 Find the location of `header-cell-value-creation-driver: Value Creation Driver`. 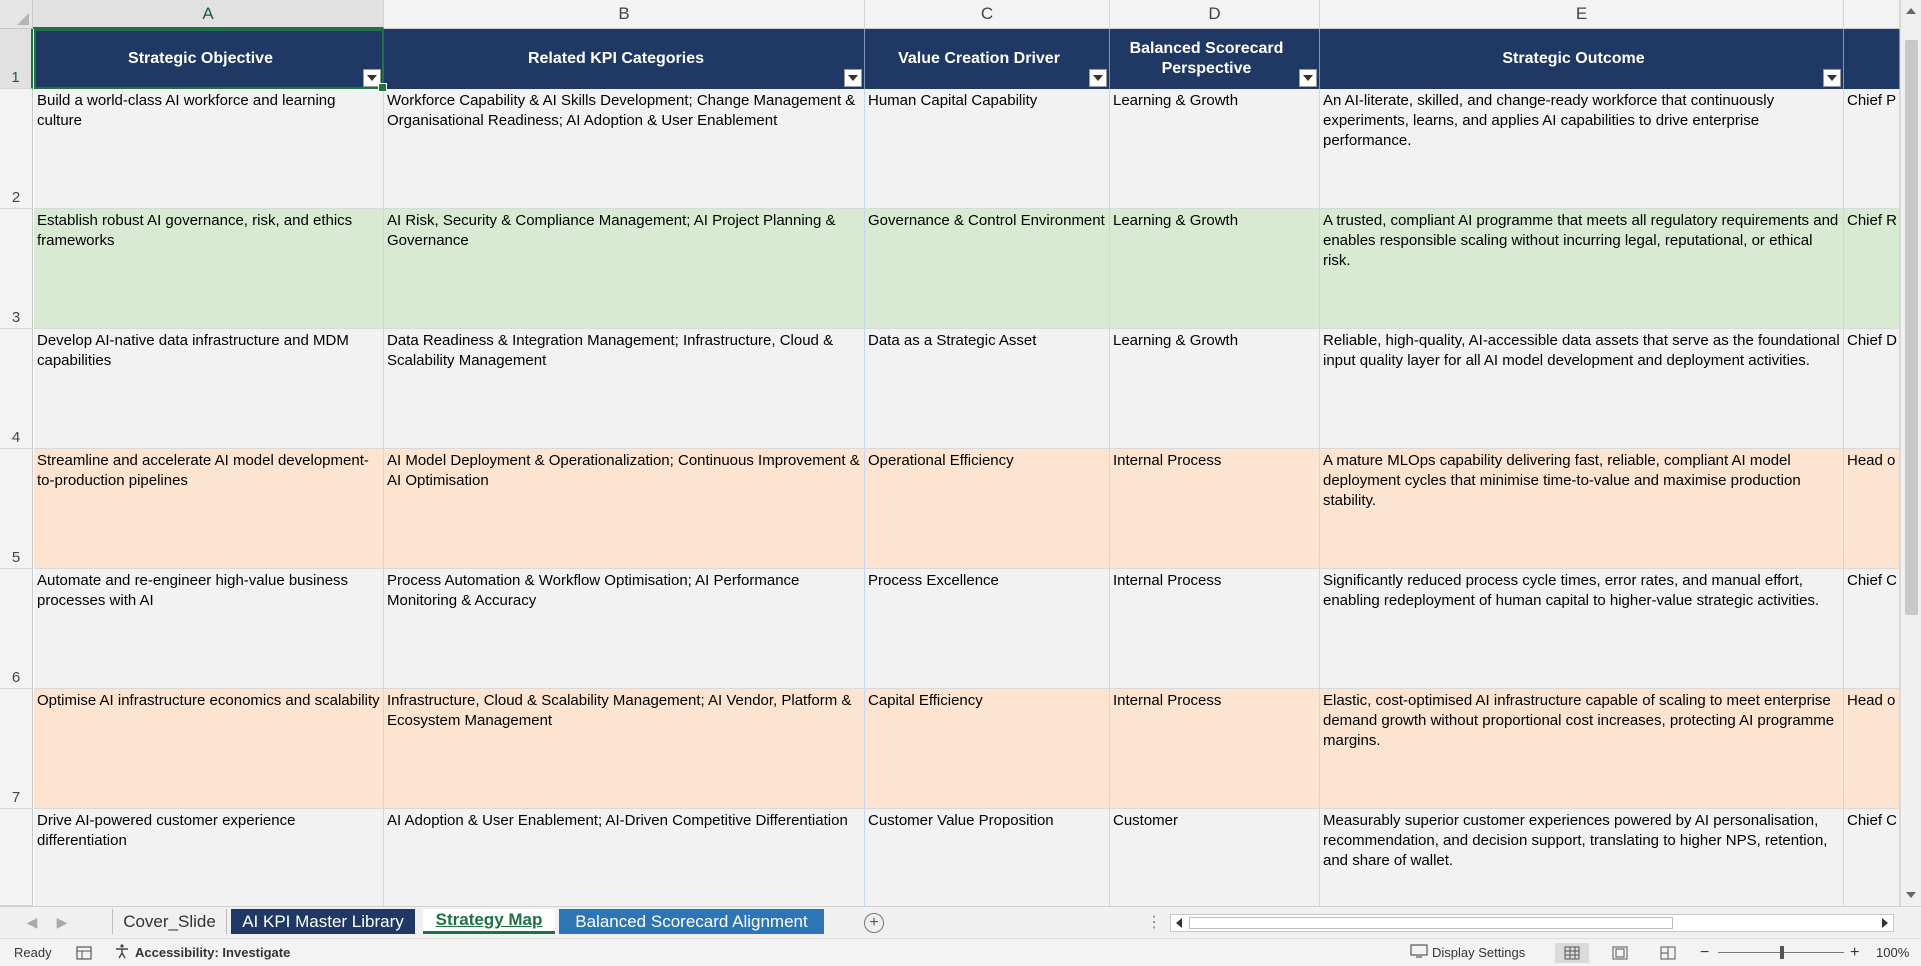

header-cell-value-creation-driver: Value Creation Driver is located at coordinates (987, 59).